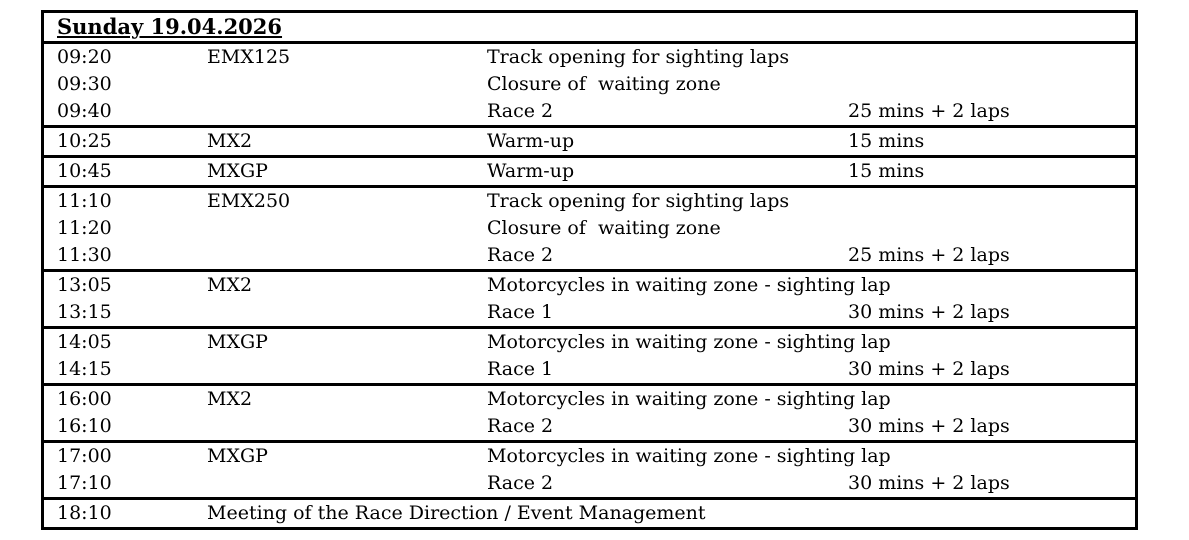 The width and height of the screenshot is (1189, 540). I want to click on time-cell: 13:15, so click(84, 312).